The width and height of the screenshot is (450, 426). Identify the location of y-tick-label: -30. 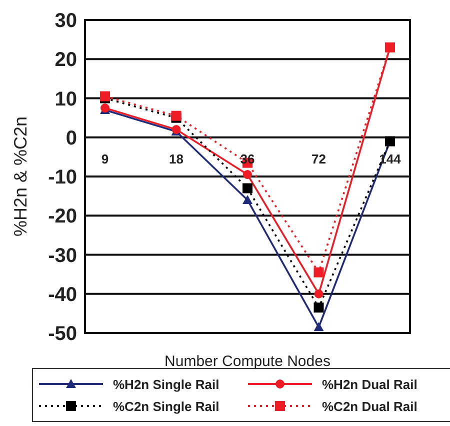
(62, 255).